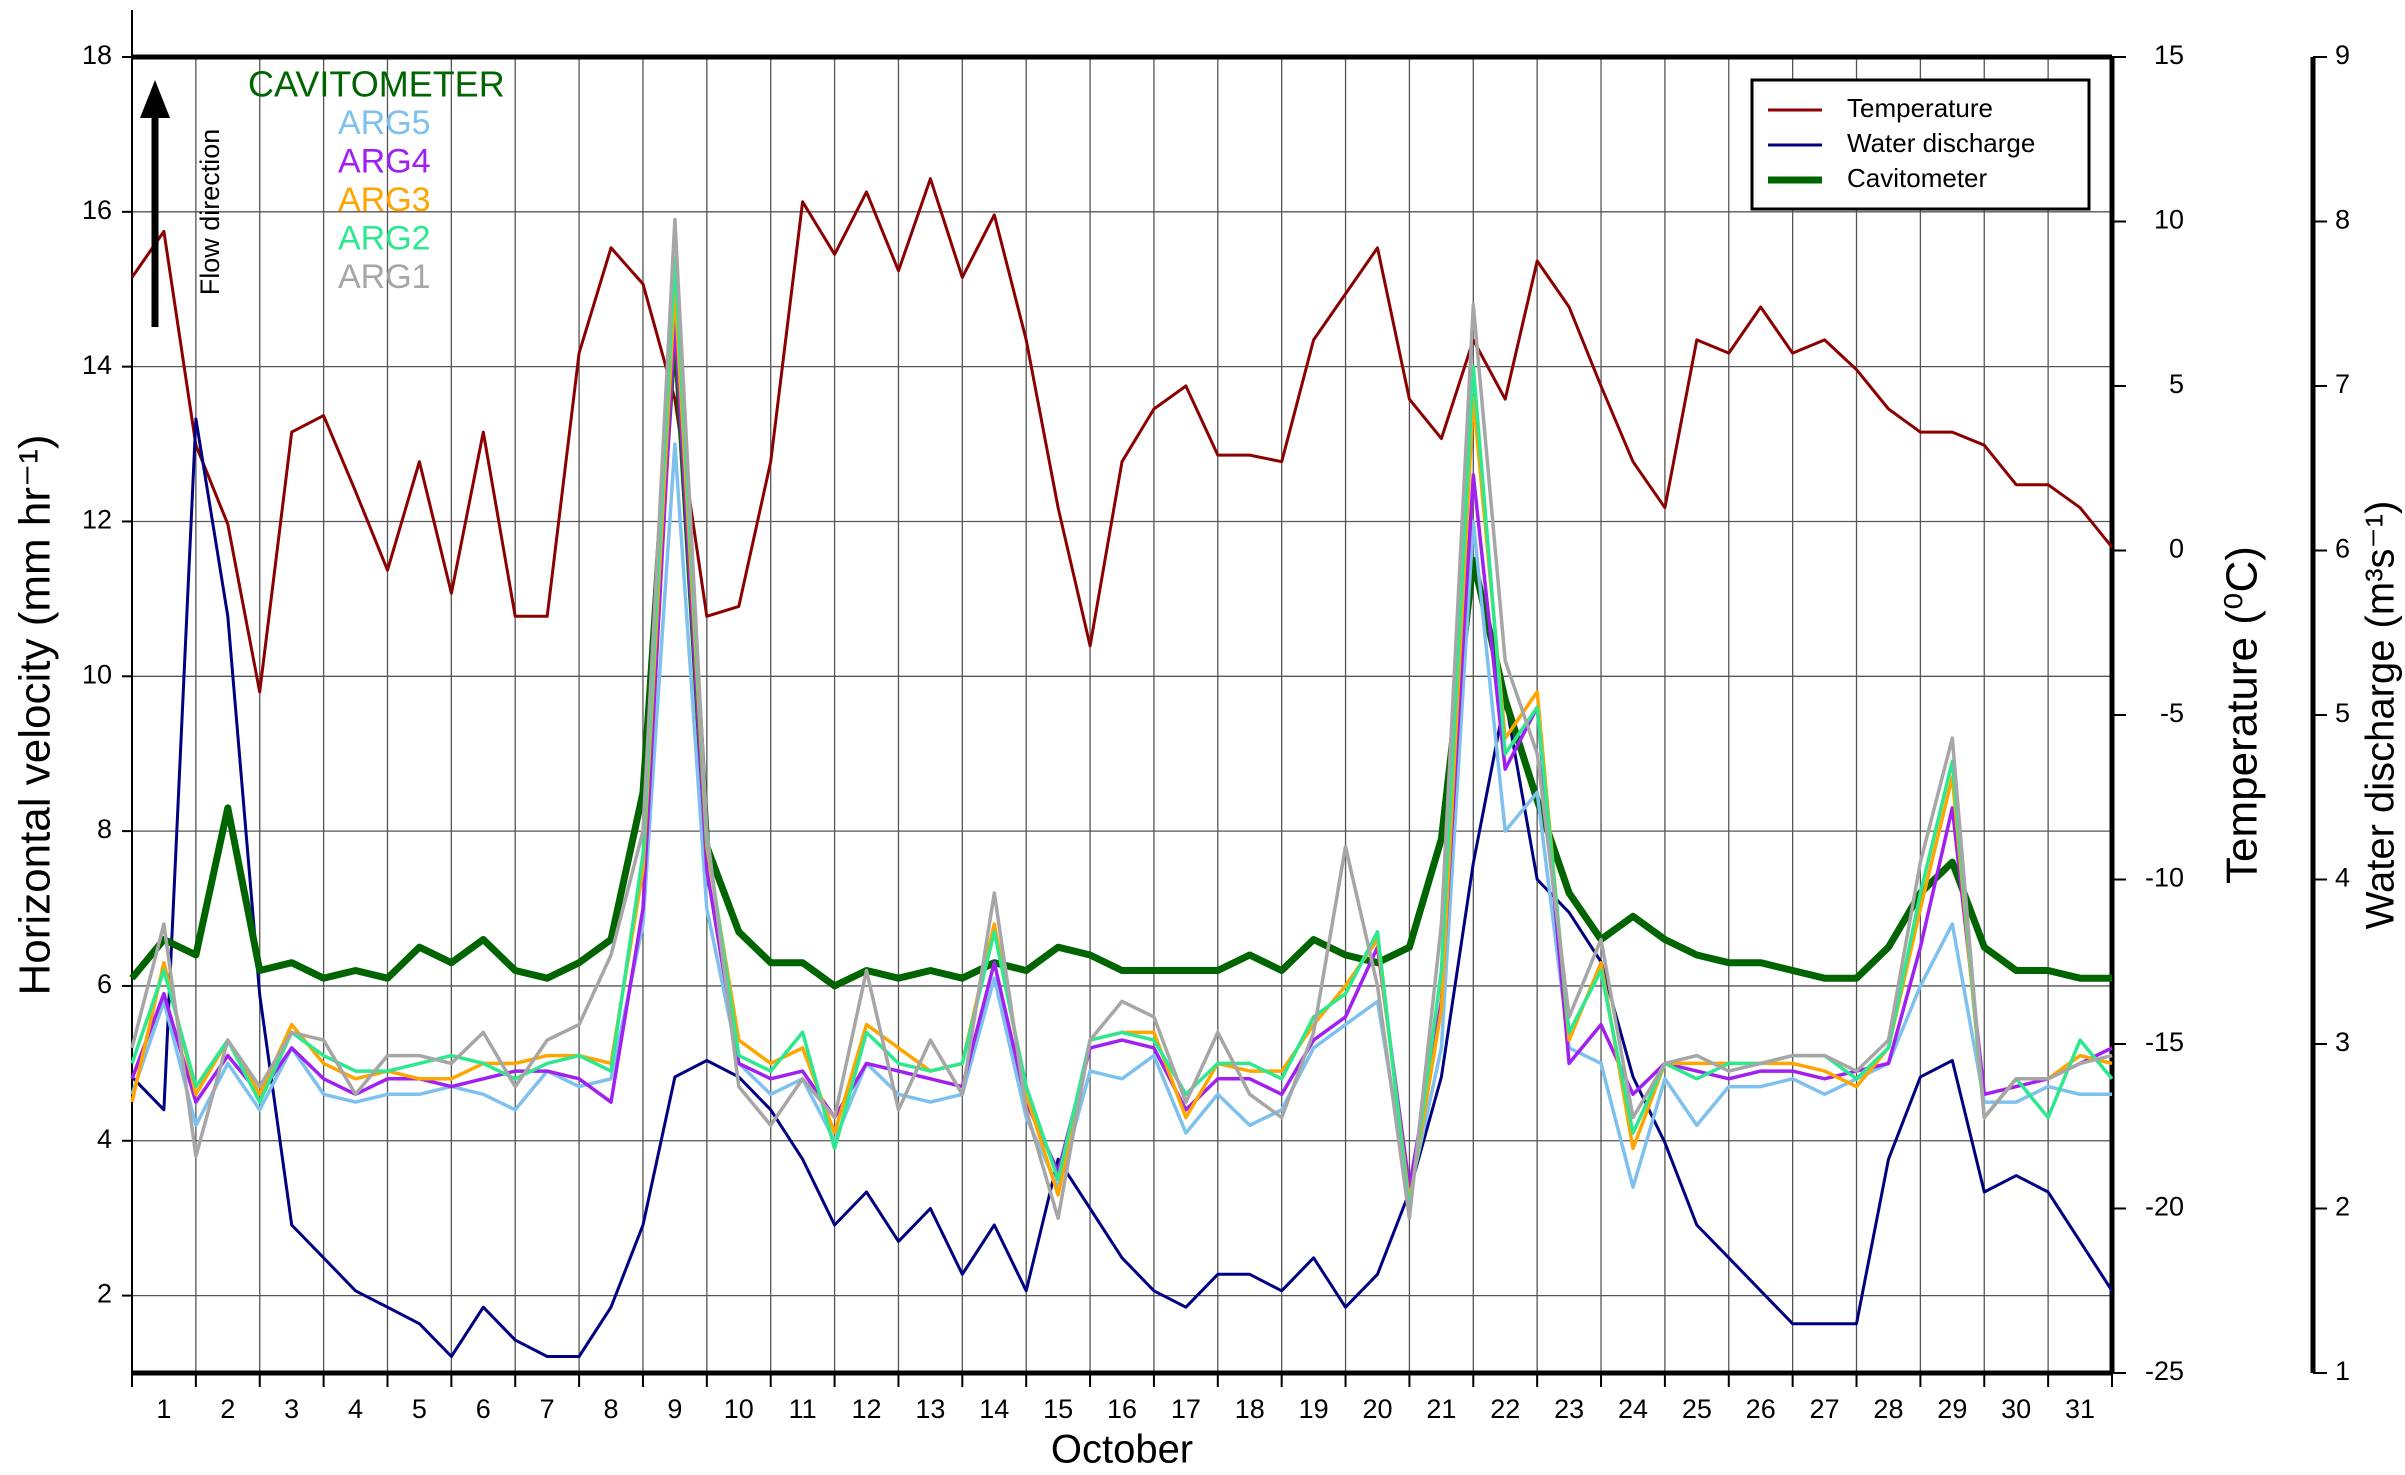 The height and width of the screenshot is (1475, 2405). I want to click on y-axis-label: Horizontal velocity (mm hr⁻¹), so click(35, 714).